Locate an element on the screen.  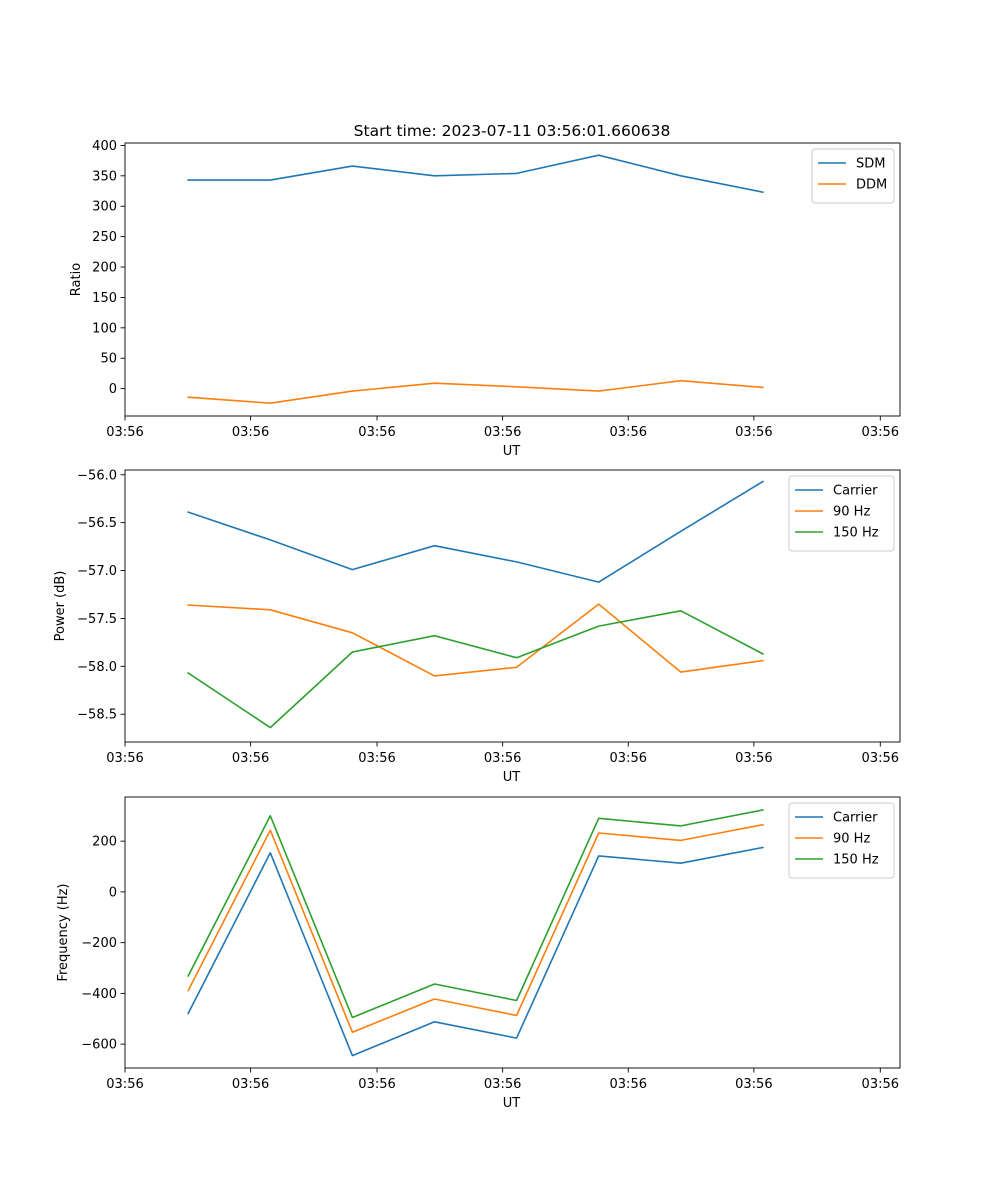
legend: SDM DDM is located at coordinates (853, 176).